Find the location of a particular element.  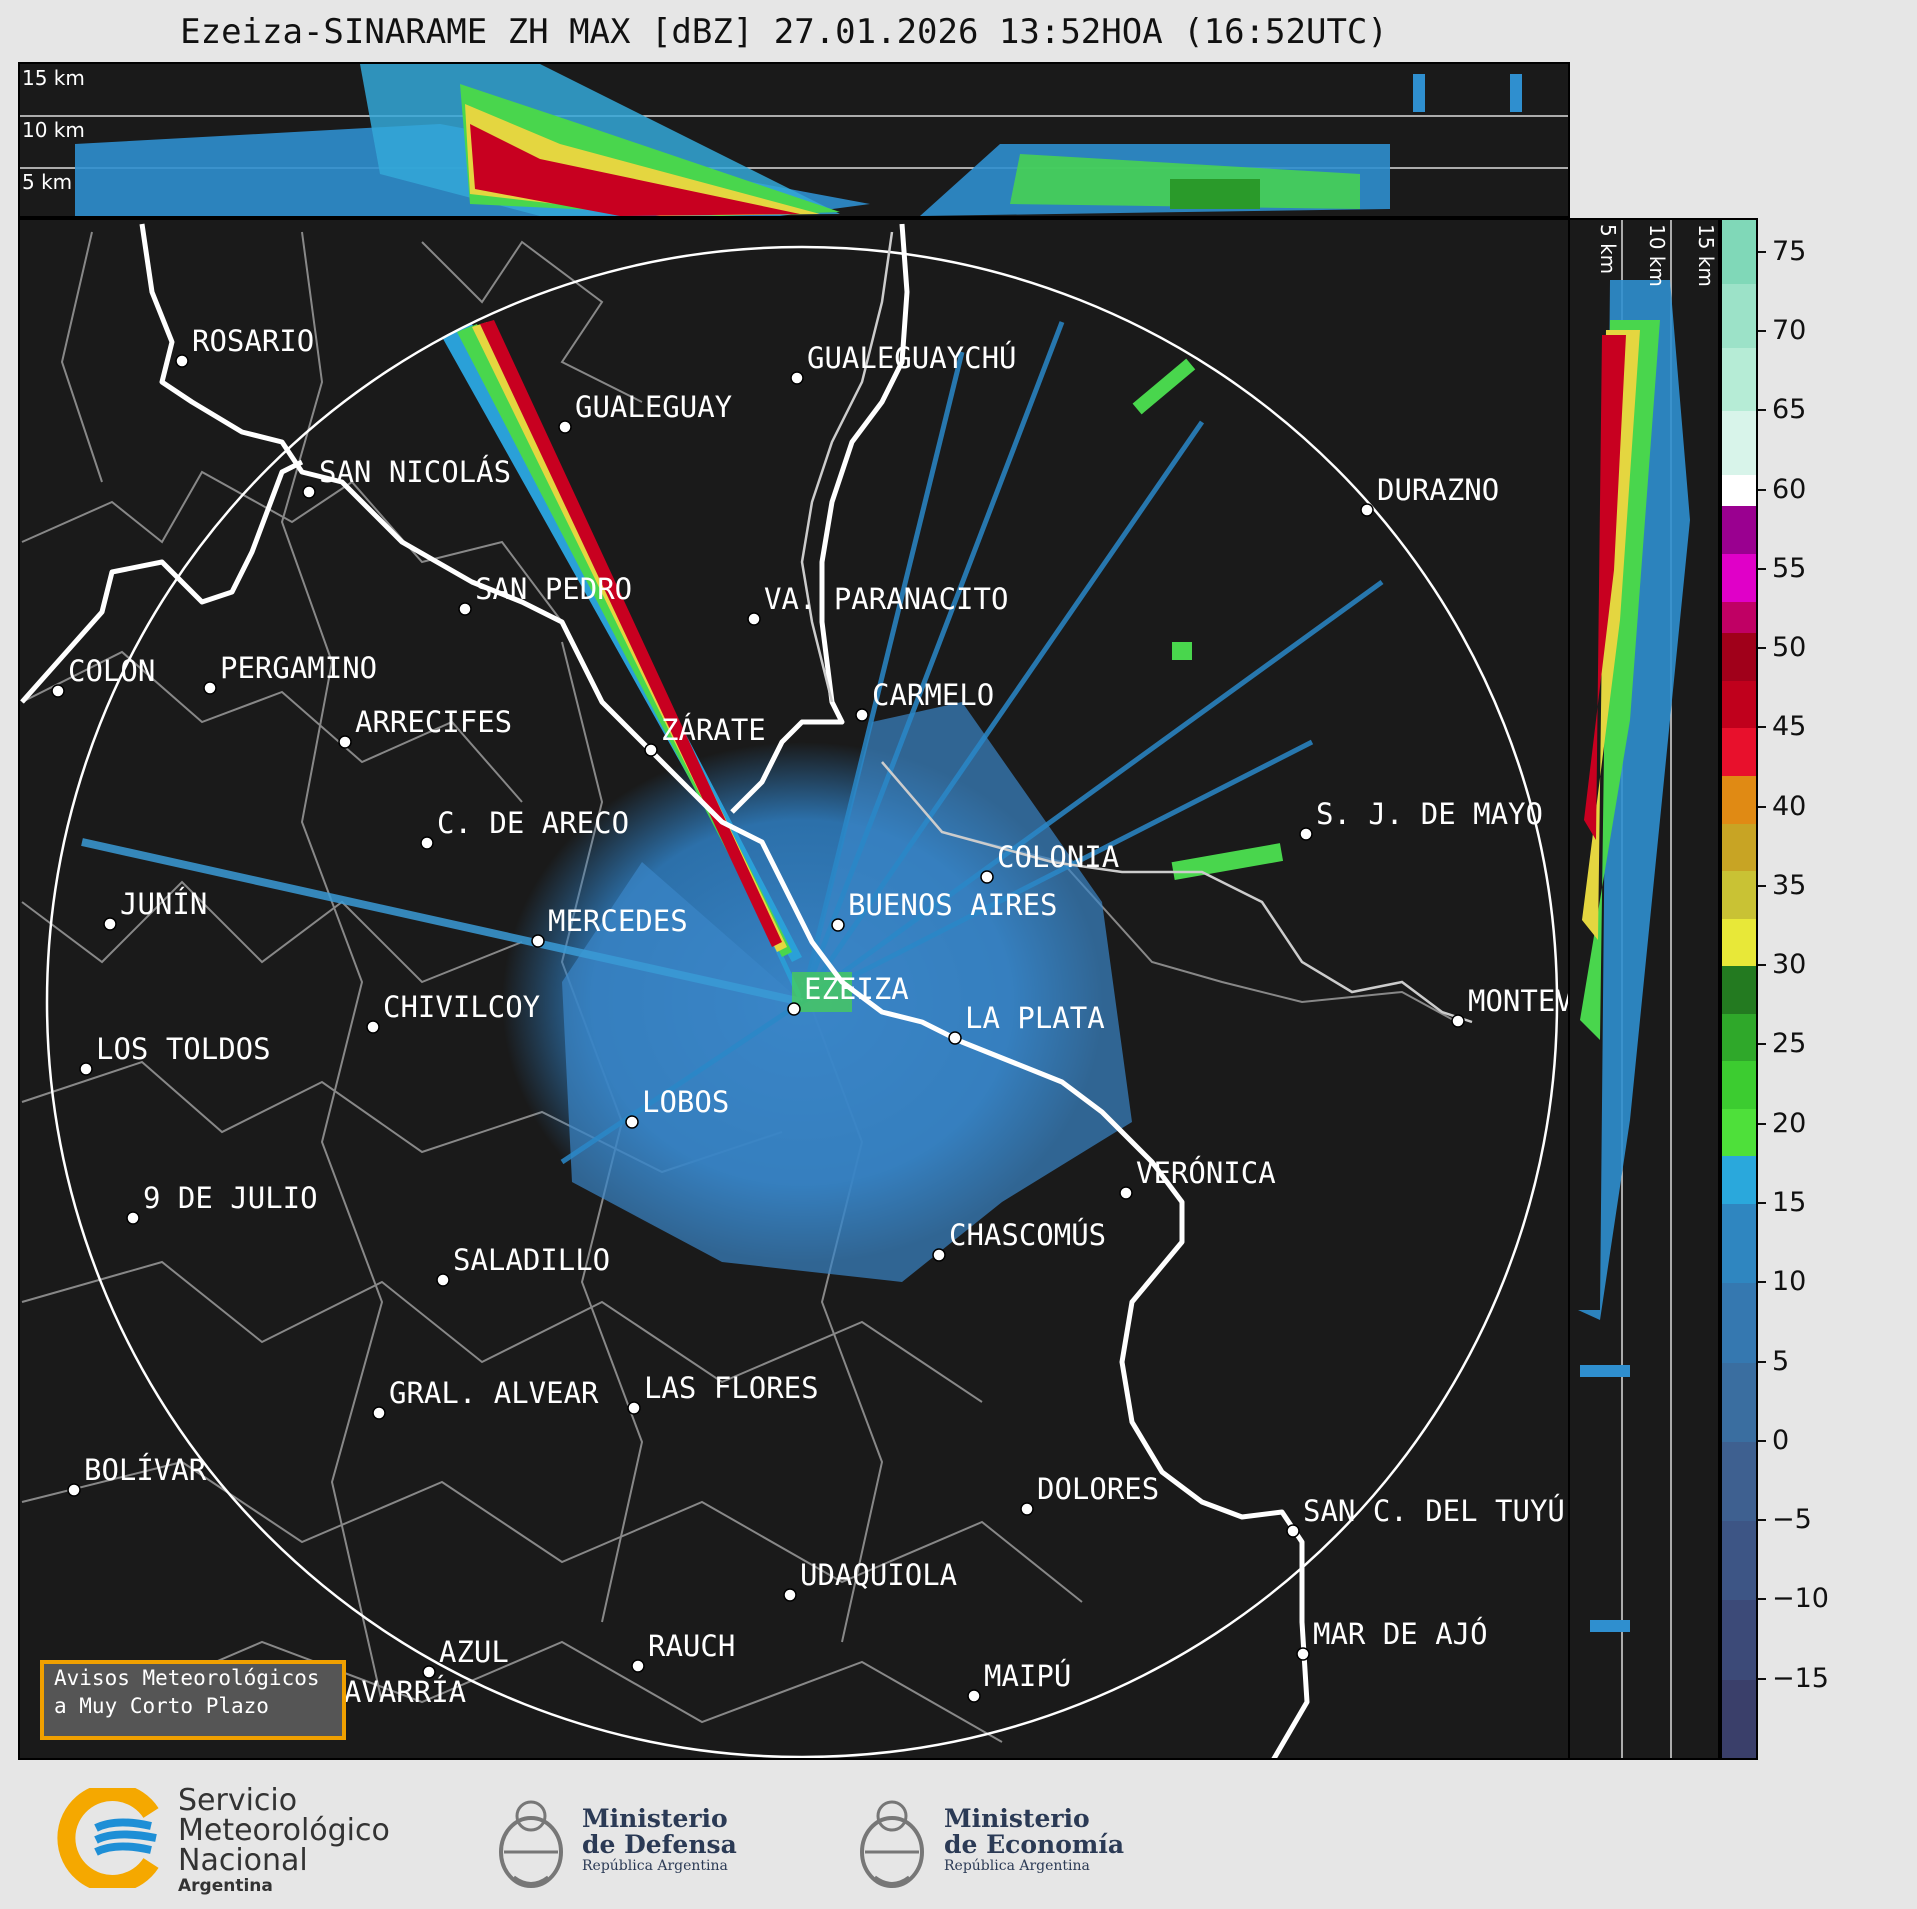

smn-logo-icon is located at coordinates (108, 1838).